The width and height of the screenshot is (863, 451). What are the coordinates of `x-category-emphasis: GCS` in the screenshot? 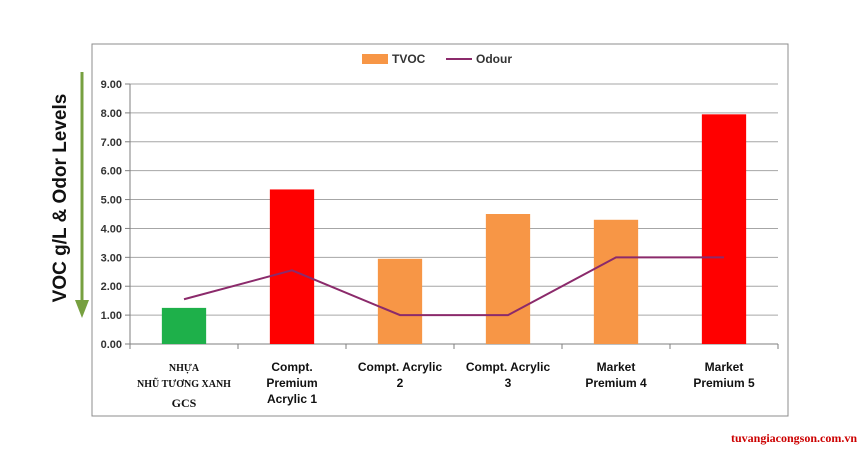 It's located at (184, 403).